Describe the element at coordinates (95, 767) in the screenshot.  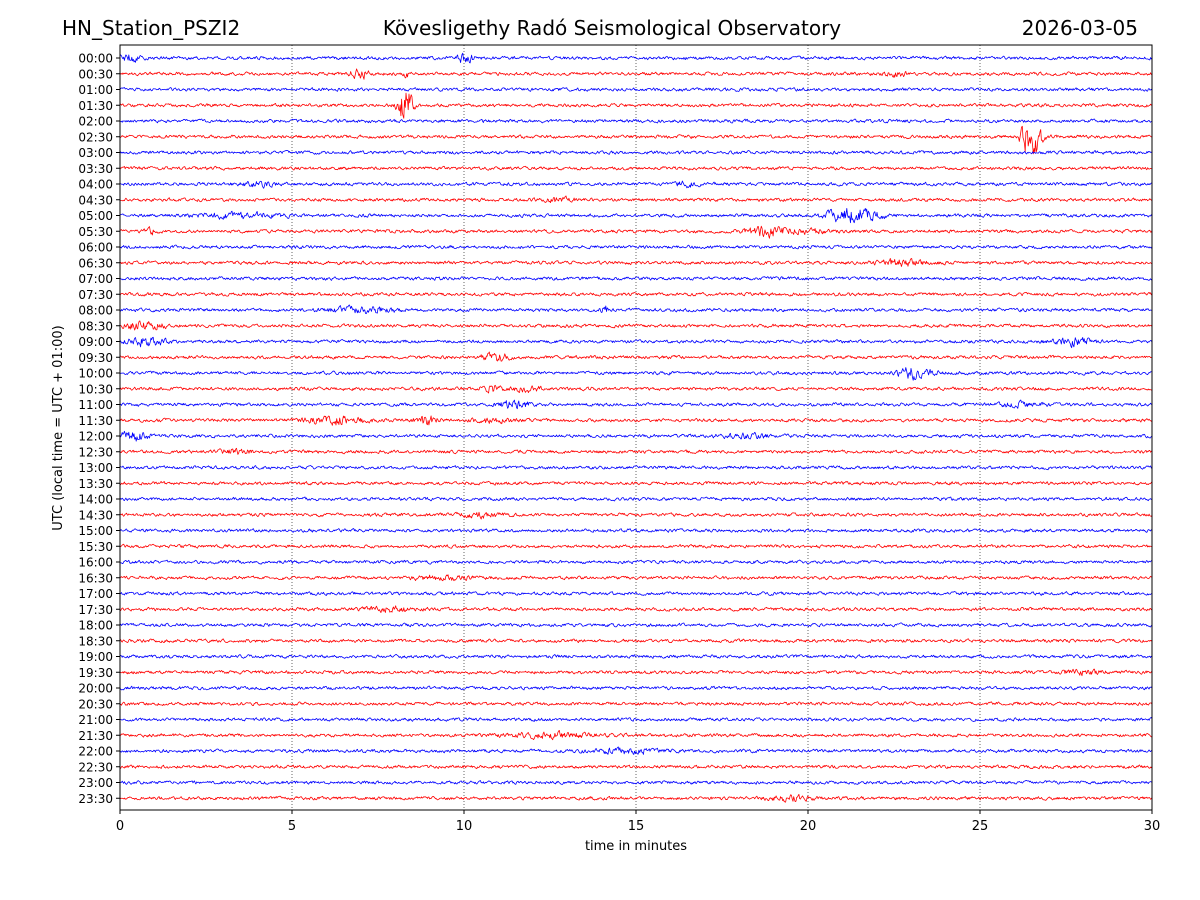
I see `row-label: 22:30` at that location.